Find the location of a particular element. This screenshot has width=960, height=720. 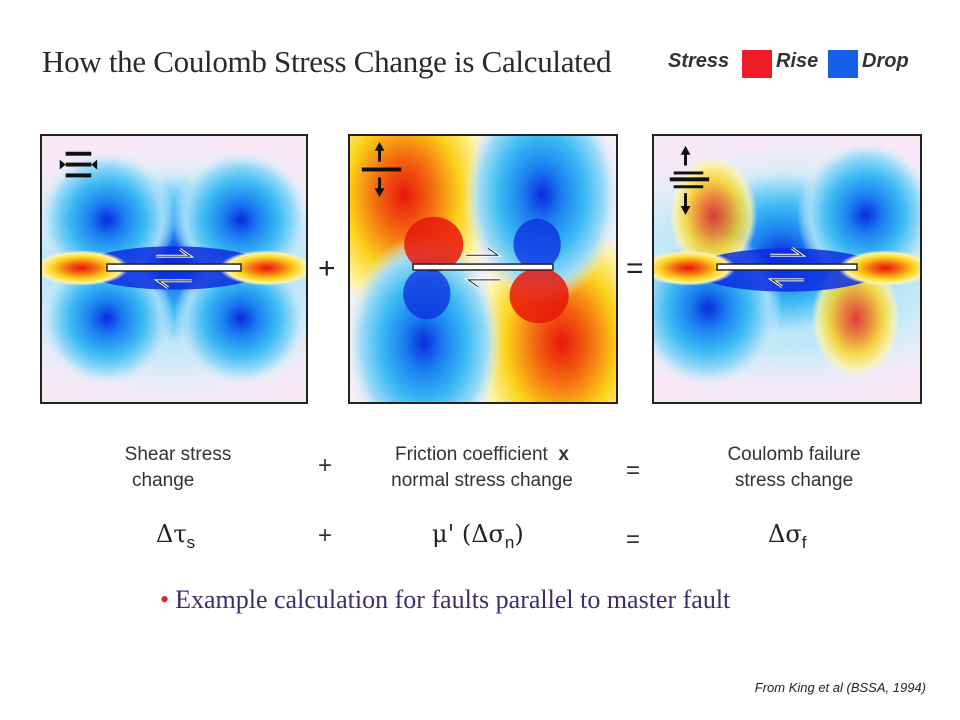

plus-operator-text: + is located at coordinates (325, 465).